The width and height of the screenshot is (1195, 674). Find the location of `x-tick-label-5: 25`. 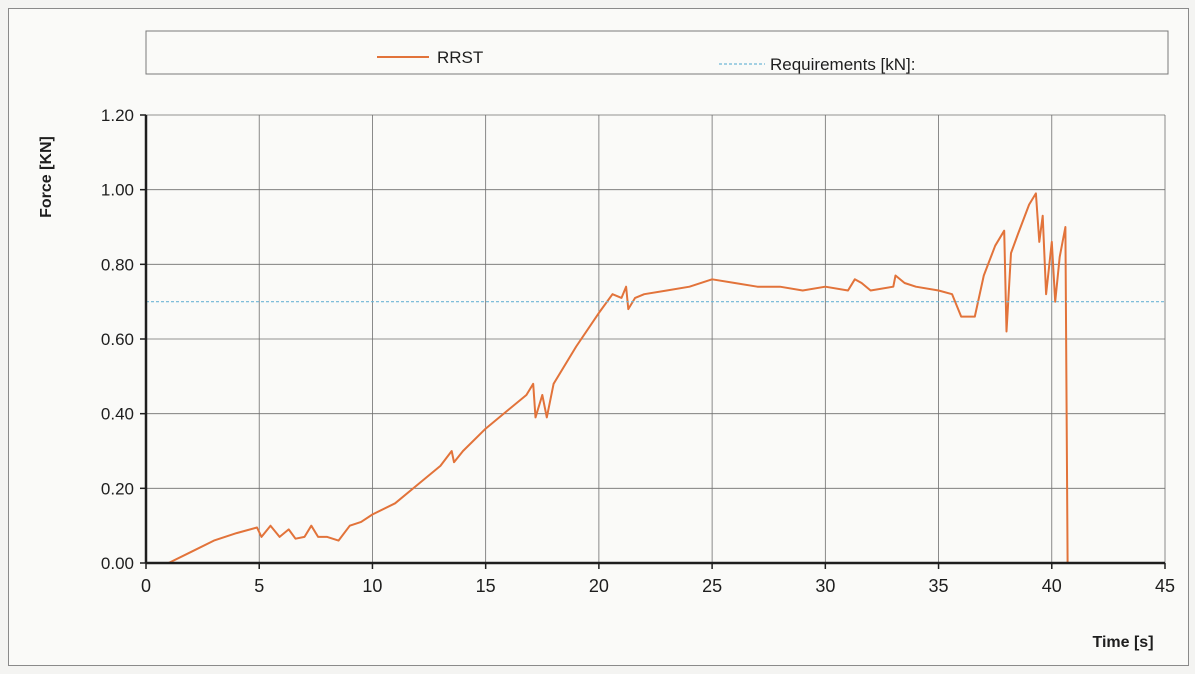

x-tick-label-5: 25 is located at coordinates (712, 586).